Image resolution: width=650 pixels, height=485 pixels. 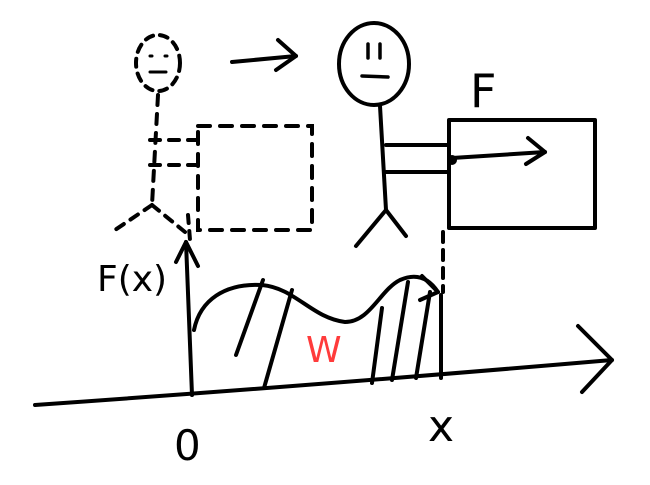 What do you see at coordinates (187, 445) in the screenshot?
I see `origin-label: 0` at bounding box center [187, 445].